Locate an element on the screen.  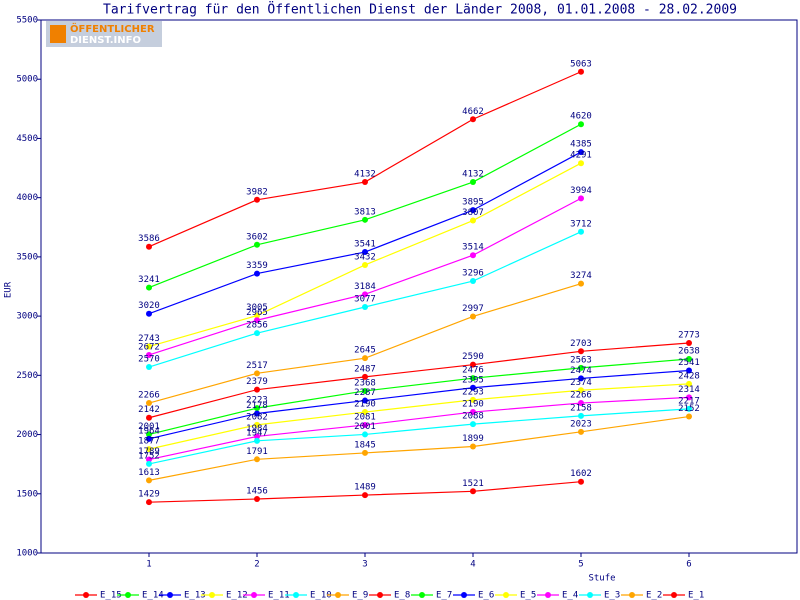
data-label: 2023 is located at coordinates (581, 424).